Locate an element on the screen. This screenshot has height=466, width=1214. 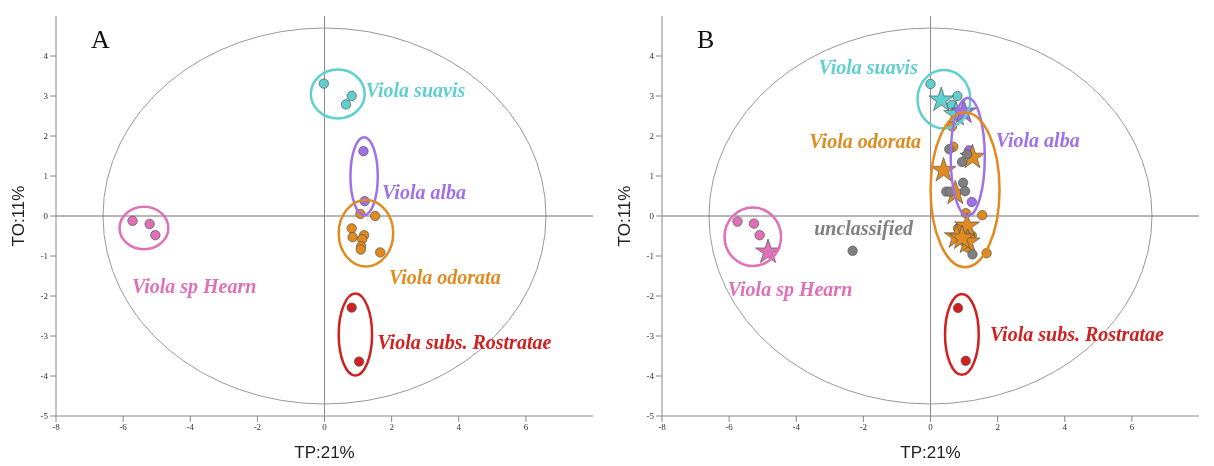
chart-title: B is located at coordinates (706, 39).